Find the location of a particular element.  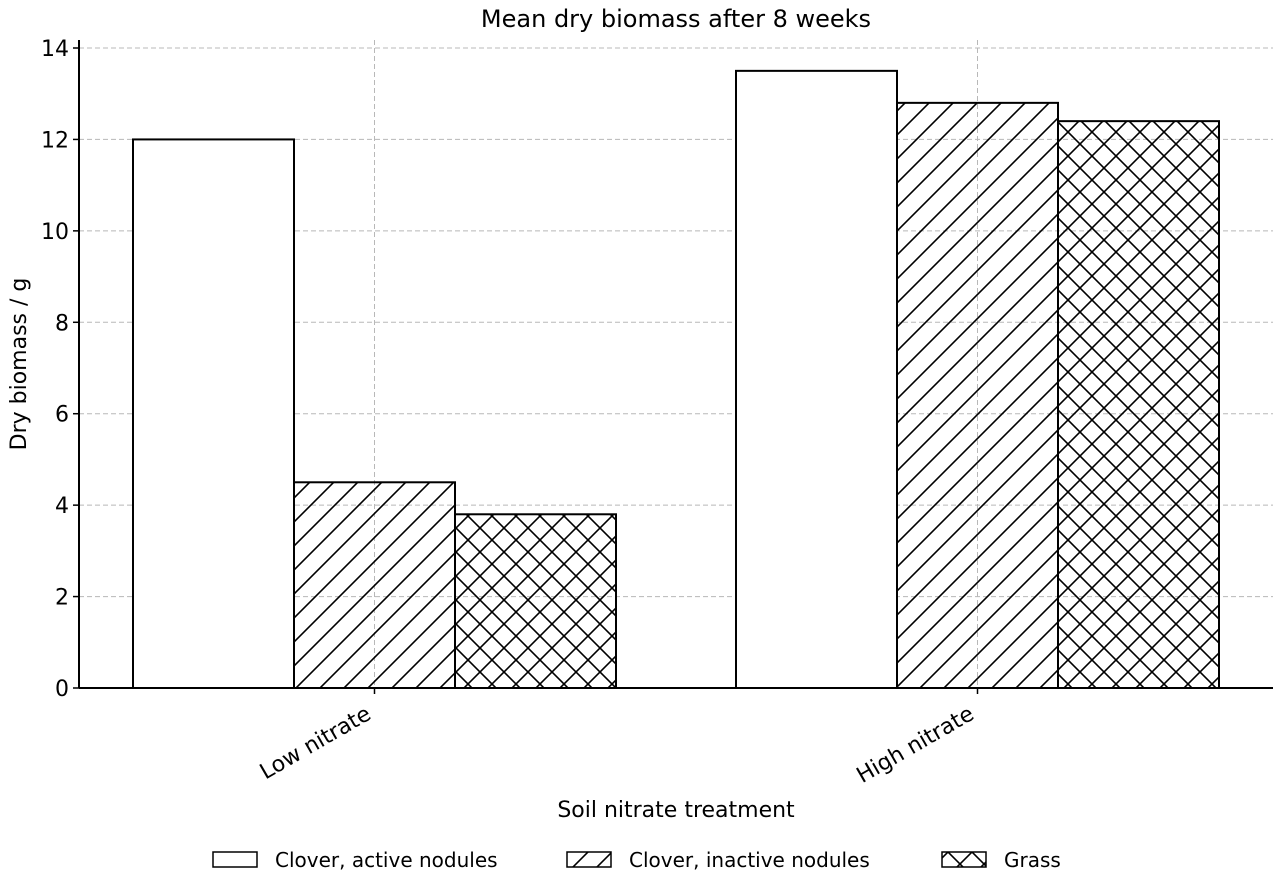

y-tick-label-7: 14 is located at coordinates (55, 49).